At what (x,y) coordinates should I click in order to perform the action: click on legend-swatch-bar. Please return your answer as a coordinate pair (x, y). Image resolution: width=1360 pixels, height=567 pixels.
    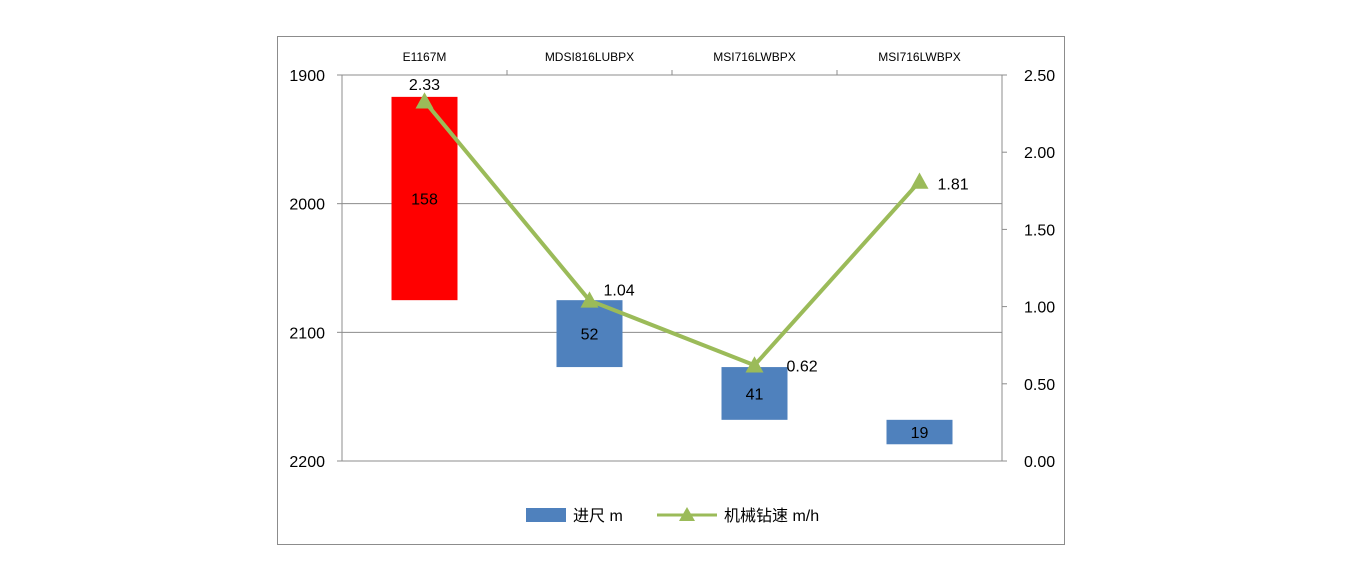
    Looking at the image, I should click on (546, 515).